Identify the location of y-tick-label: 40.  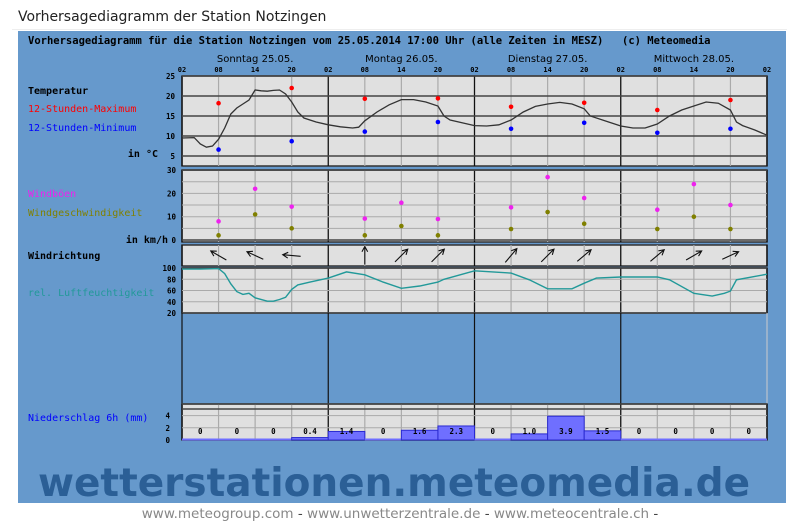
(172, 302).